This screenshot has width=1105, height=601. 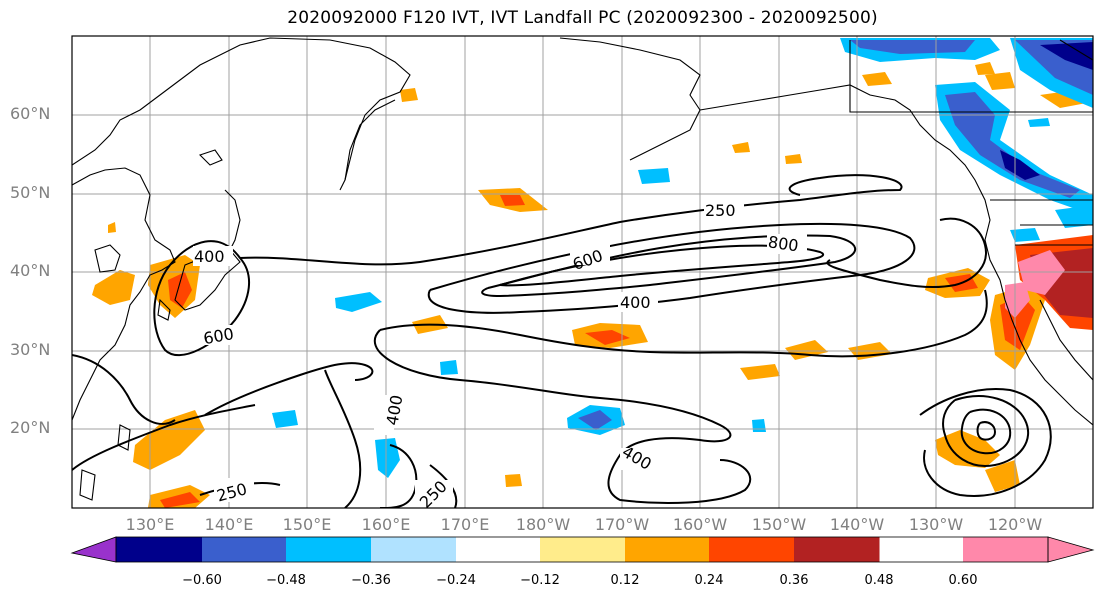 What do you see at coordinates (202, 580) in the screenshot?
I see `colorbar-tick-label: −0.60` at bounding box center [202, 580].